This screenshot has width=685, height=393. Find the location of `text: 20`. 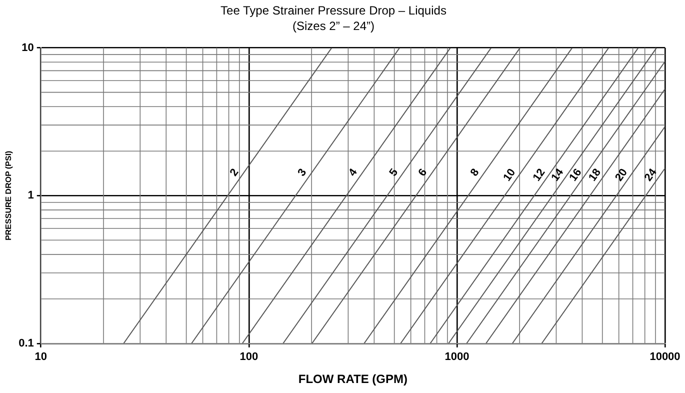

text: 20 is located at coordinates (621, 175).